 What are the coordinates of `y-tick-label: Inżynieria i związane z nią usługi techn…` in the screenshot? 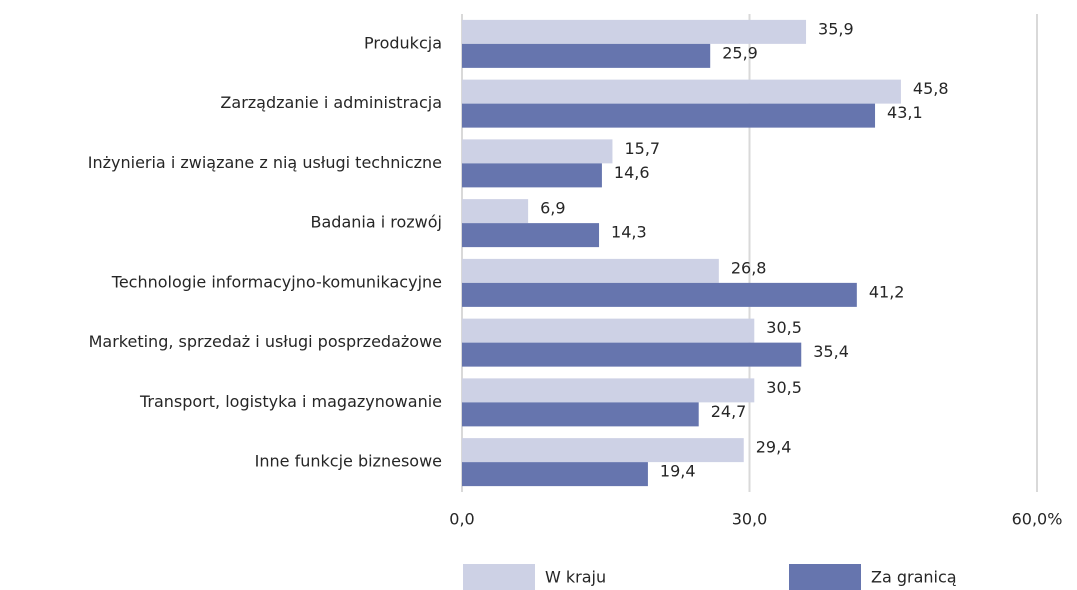 It's located at (265, 162).